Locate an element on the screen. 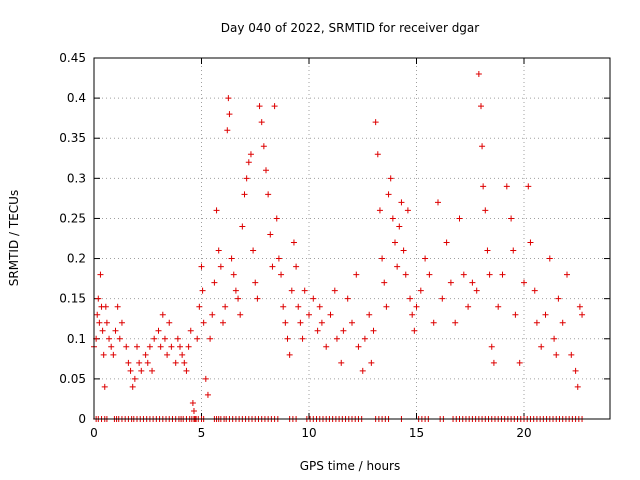 This screenshot has height=480, width=640. x-axis-label: GPS time / hours is located at coordinates (350, 466).